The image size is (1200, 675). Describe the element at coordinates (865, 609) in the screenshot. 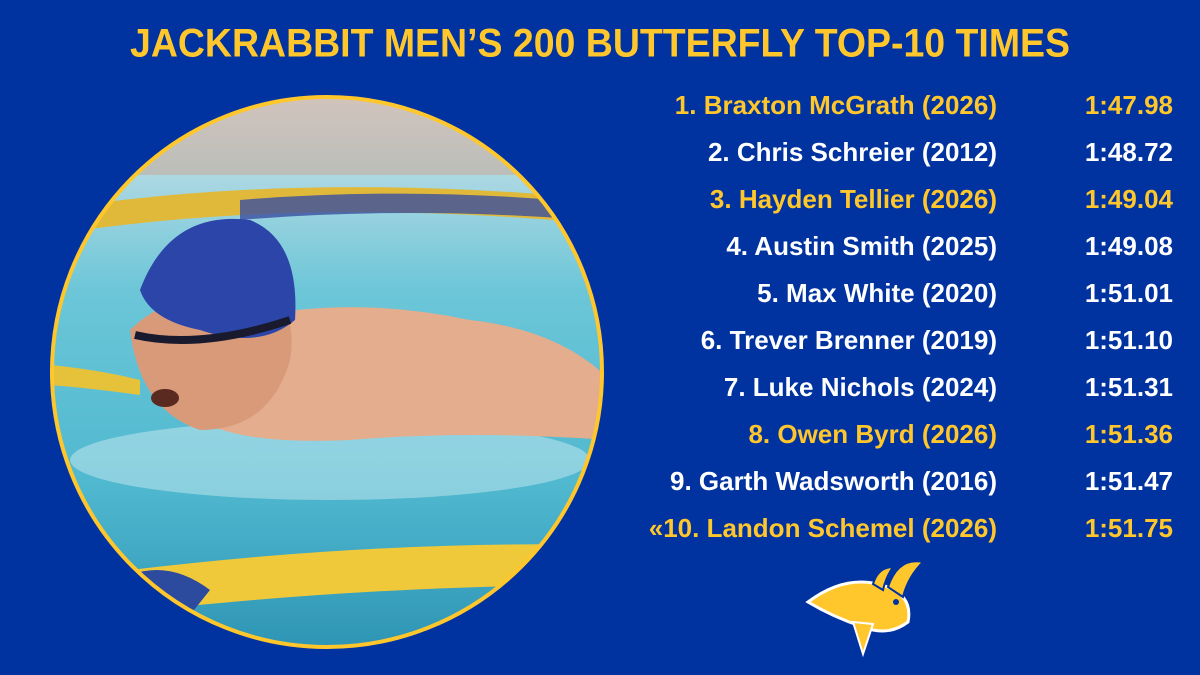

I see `jackrabbit-logo` at that location.